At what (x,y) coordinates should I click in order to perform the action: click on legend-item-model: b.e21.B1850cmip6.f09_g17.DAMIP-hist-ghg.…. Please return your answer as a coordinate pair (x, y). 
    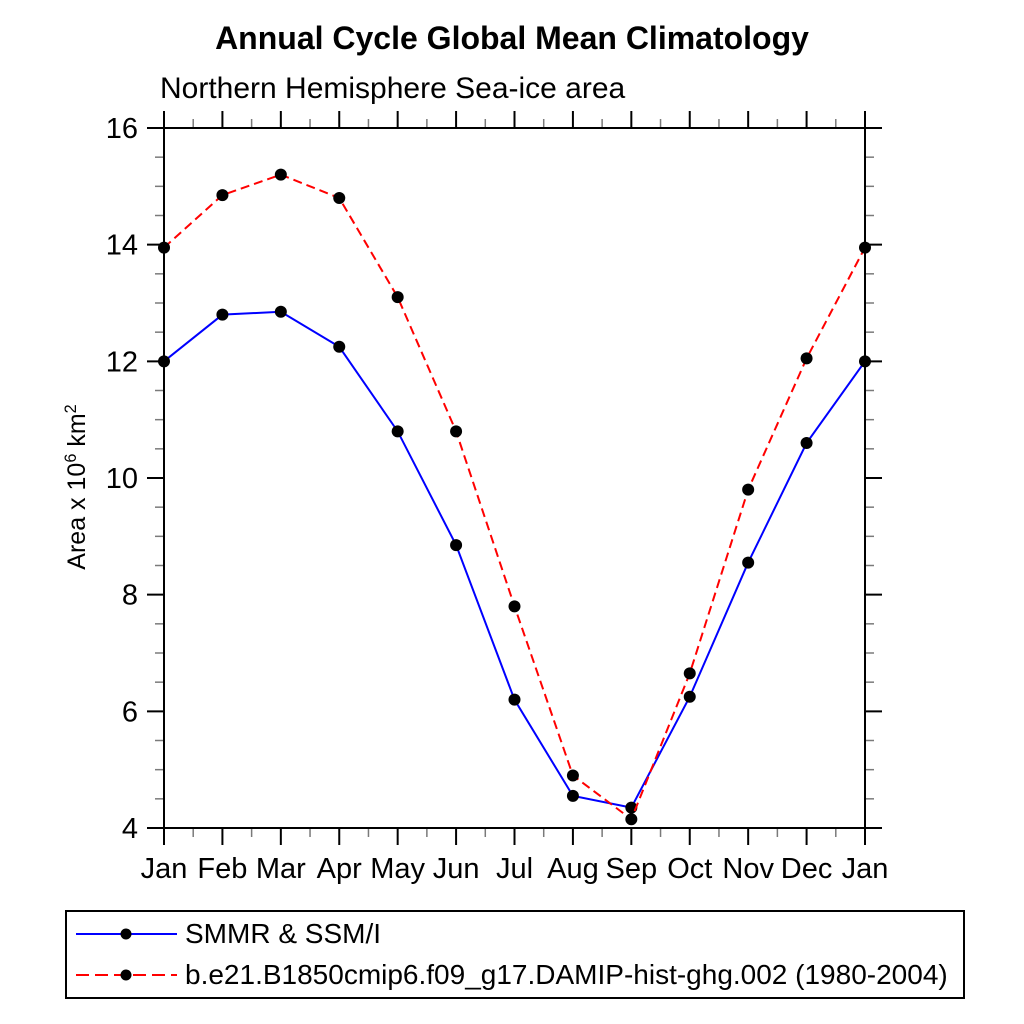
    Looking at the image, I should click on (519, 975).